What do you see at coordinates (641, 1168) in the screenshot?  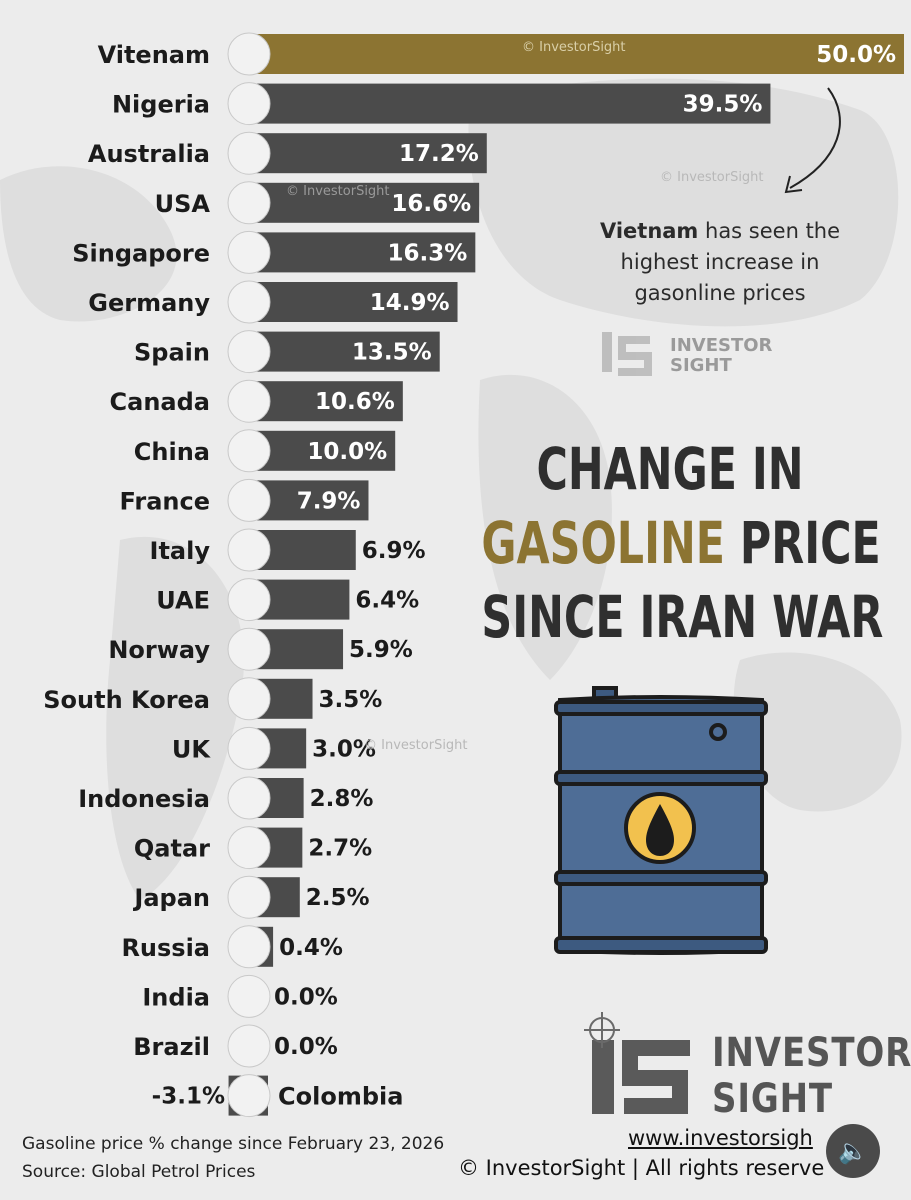 I see `copyright-text: © InvestorSight | All rights reserve` at bounding box center [641, 1168].